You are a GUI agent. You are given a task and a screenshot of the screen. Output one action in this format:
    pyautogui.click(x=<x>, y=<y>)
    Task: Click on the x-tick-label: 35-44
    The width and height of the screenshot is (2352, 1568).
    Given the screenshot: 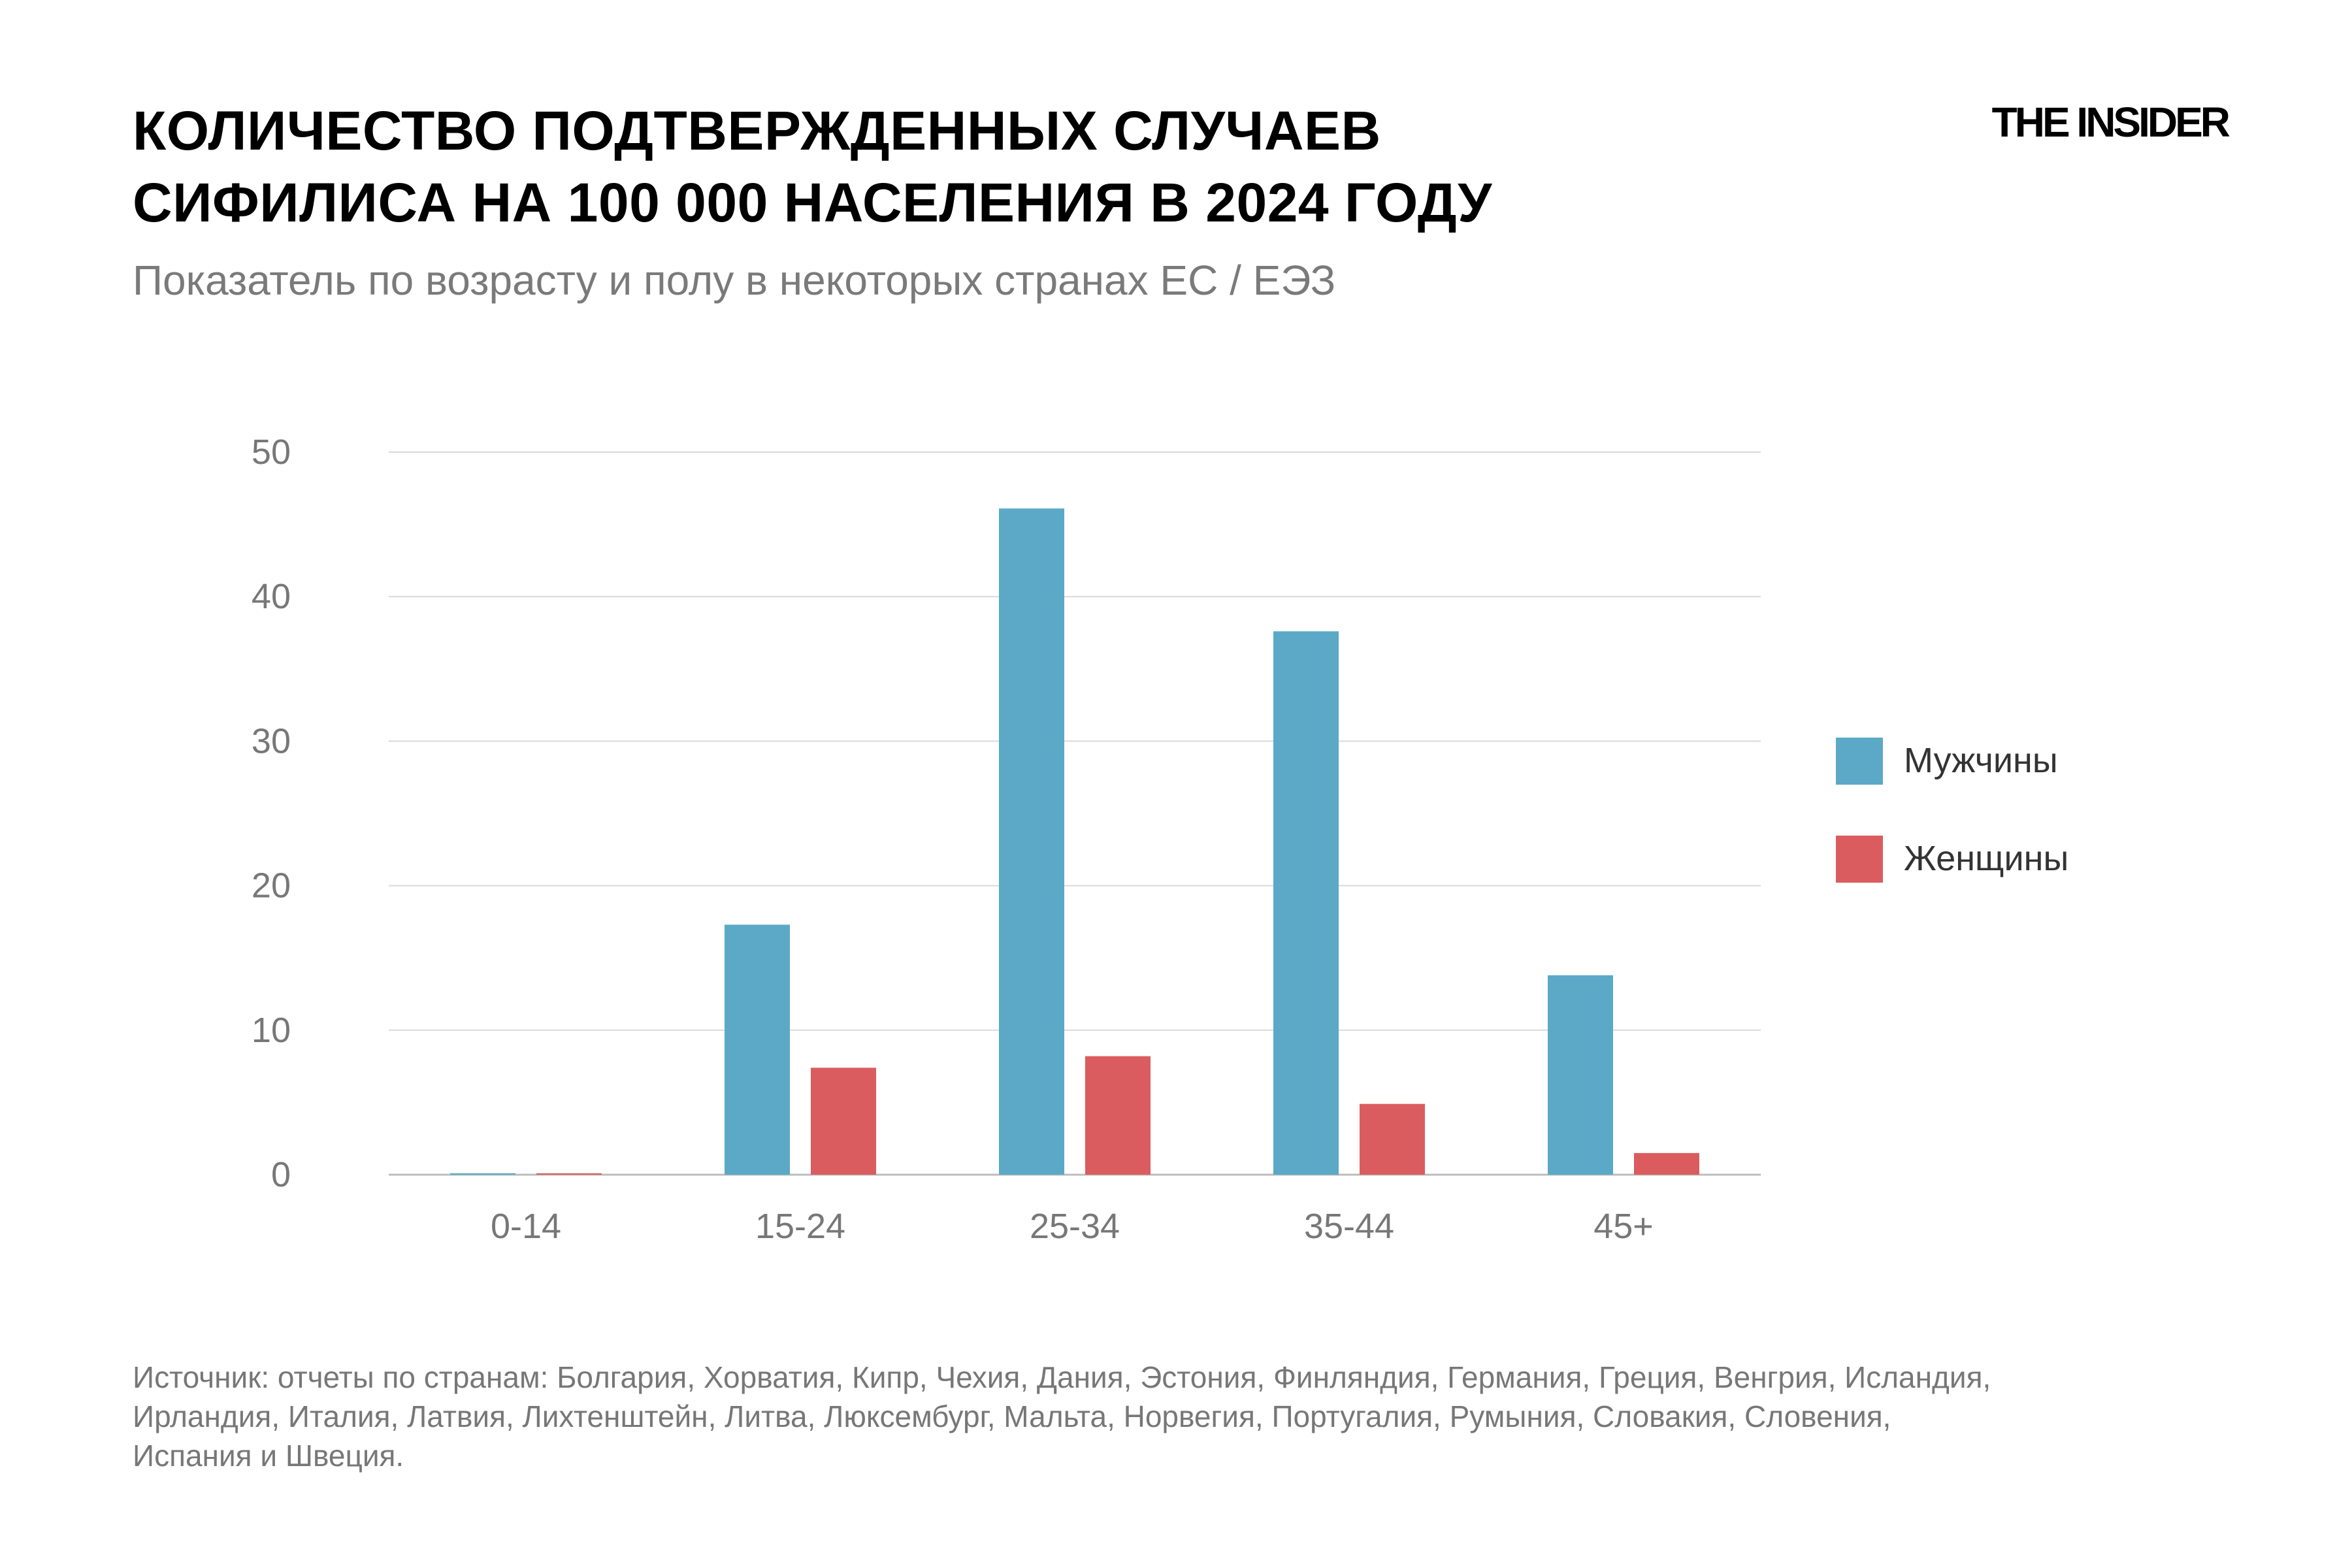 What is the action you would take?
    pyautogui.click(x=1349, y=1226)
    